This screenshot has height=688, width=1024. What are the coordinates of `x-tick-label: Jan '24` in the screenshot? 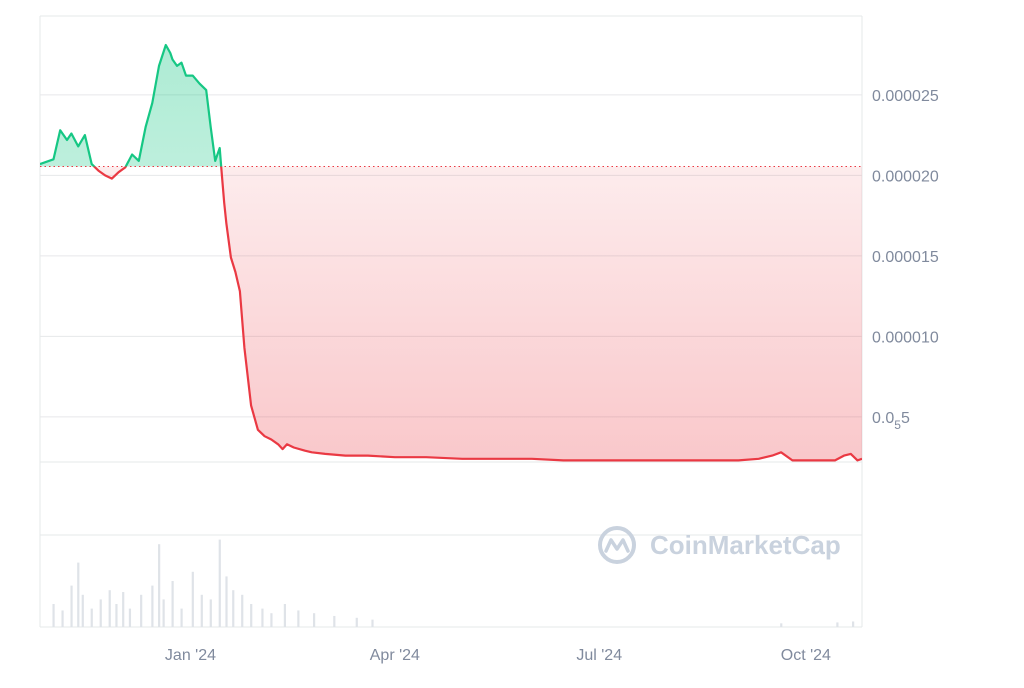 It's located at (190, 655).